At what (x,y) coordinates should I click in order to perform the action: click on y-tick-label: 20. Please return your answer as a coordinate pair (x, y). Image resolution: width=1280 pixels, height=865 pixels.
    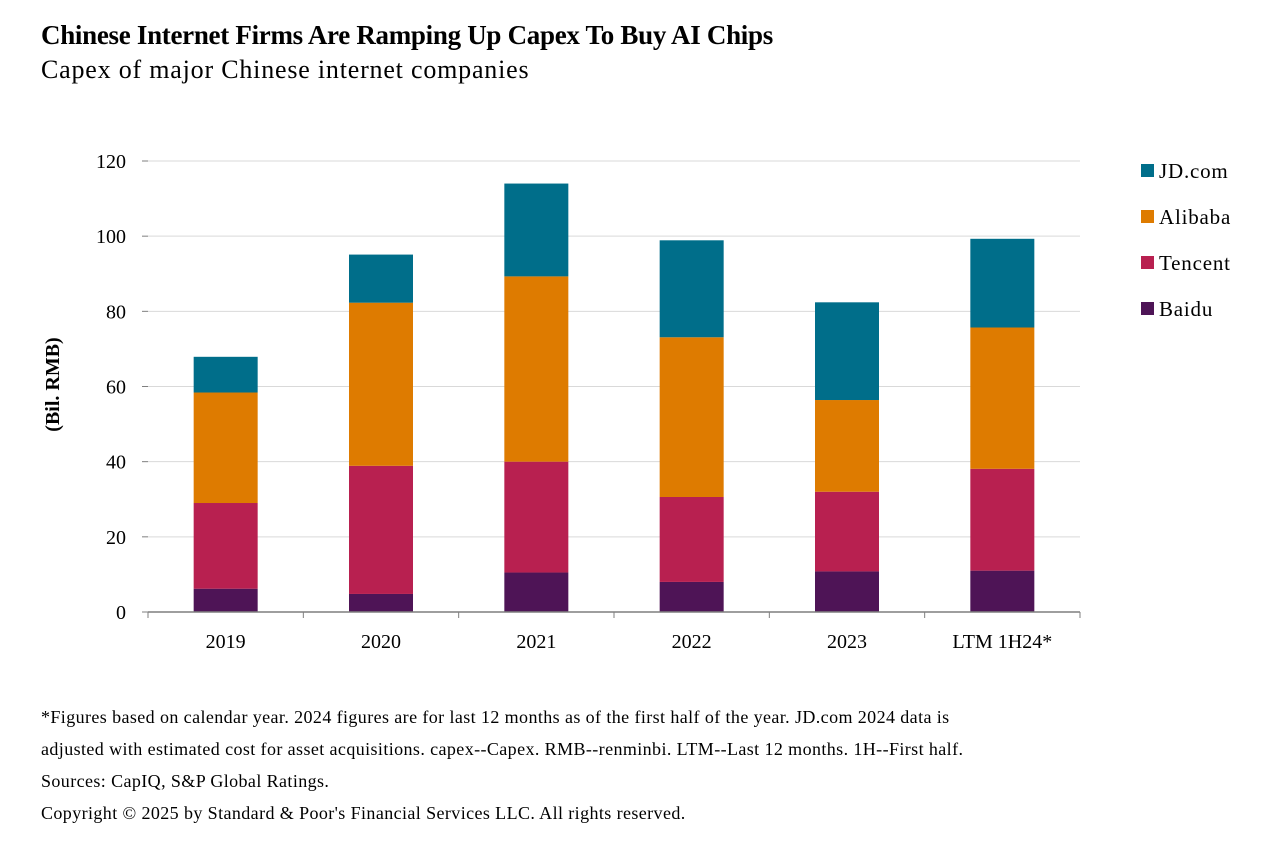
    Looking at the image, I should click on (116, 538).